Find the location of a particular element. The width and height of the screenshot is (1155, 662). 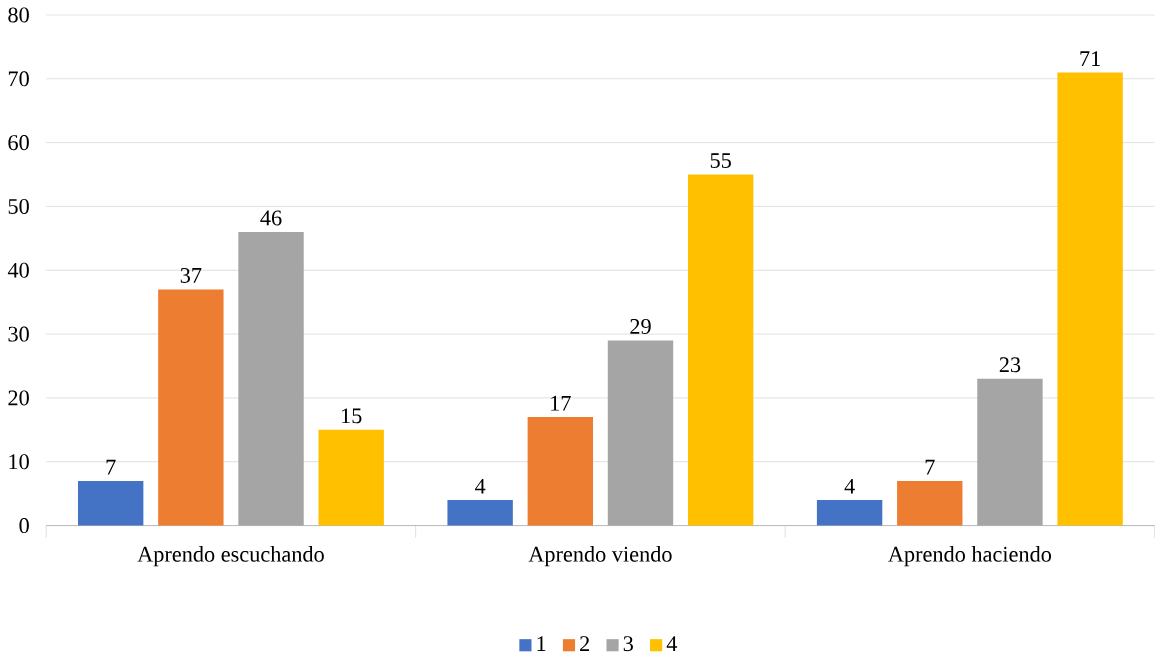

legend-label: 3 is located at coordinates (628, 643).